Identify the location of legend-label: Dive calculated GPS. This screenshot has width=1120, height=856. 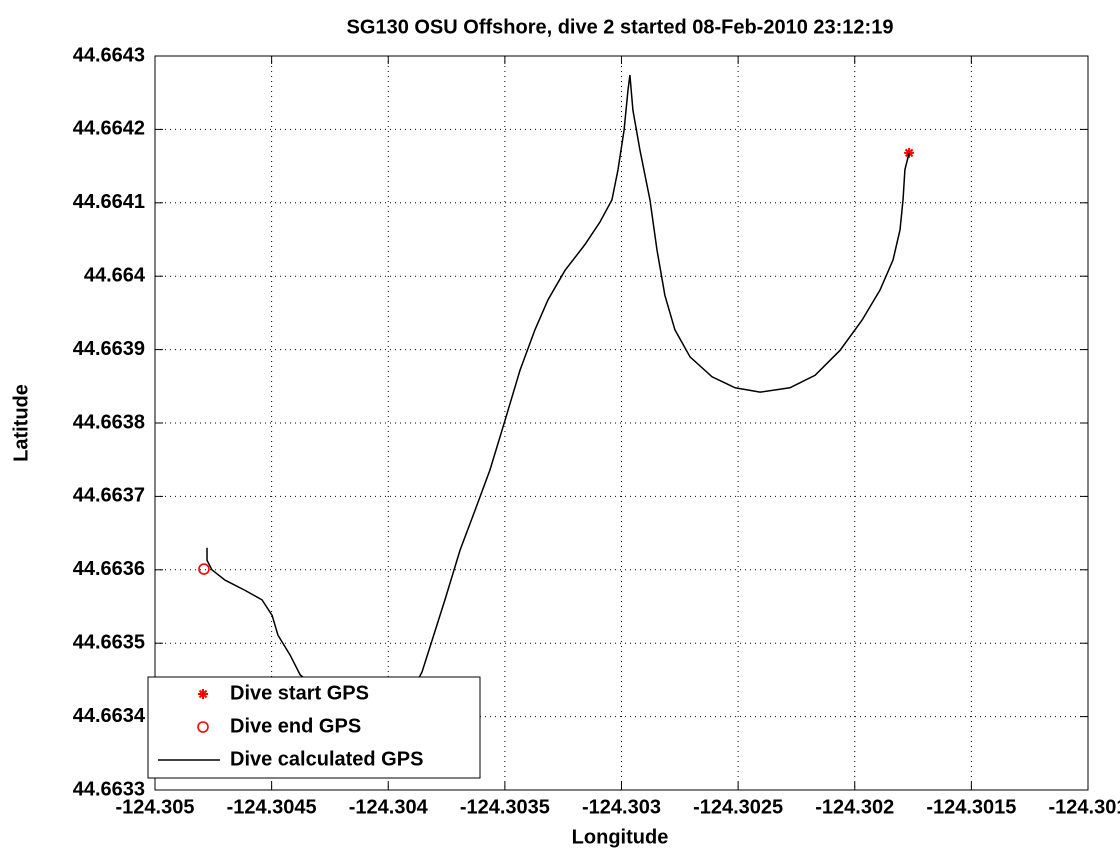
(326, 759).